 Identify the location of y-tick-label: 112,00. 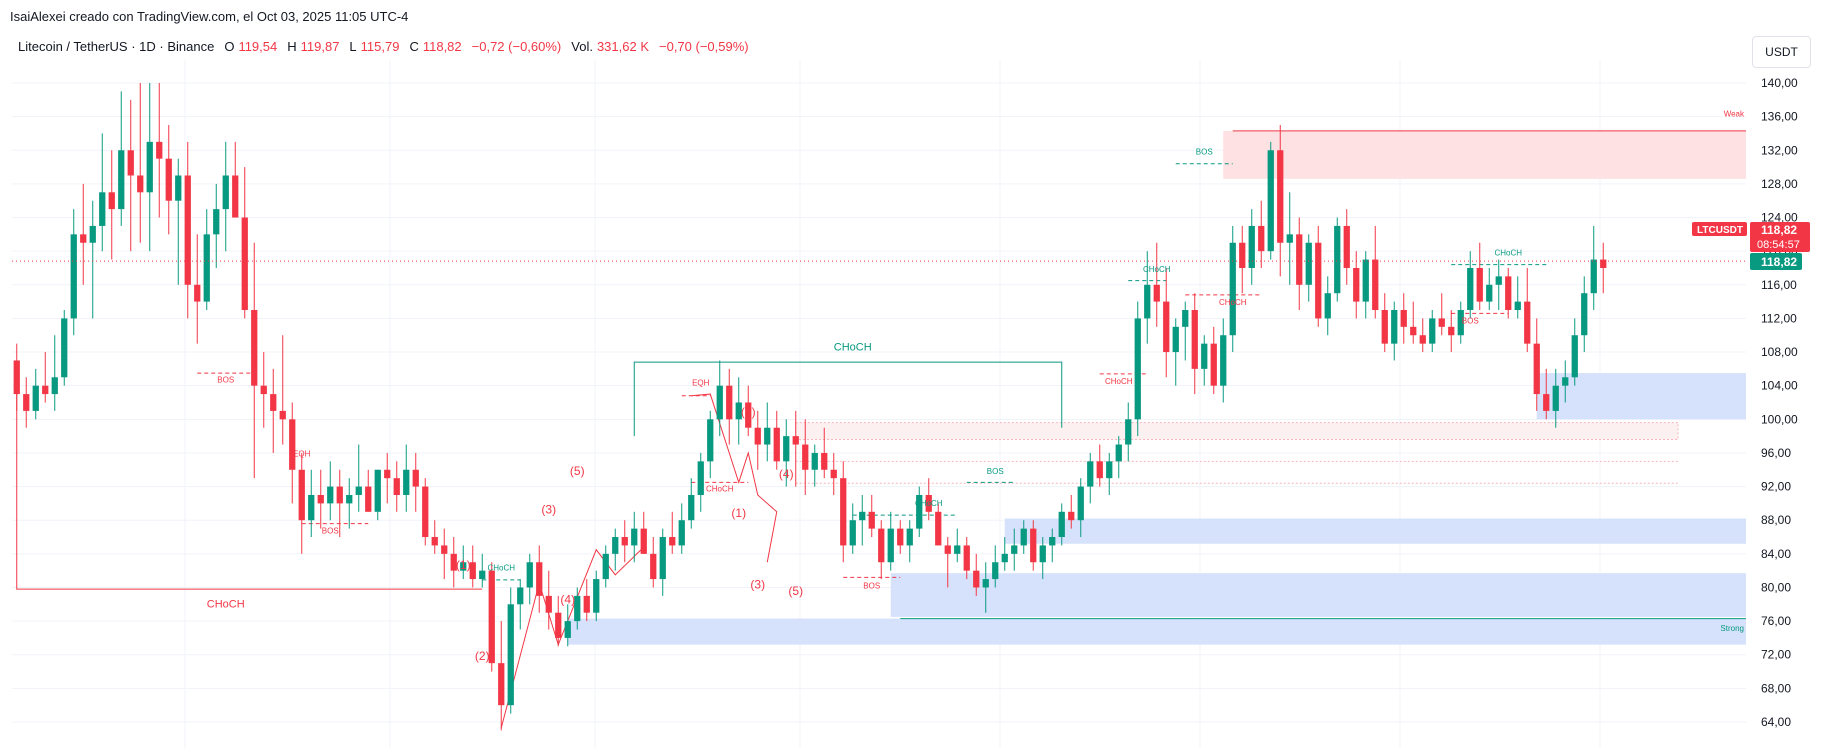
(1779, 318).